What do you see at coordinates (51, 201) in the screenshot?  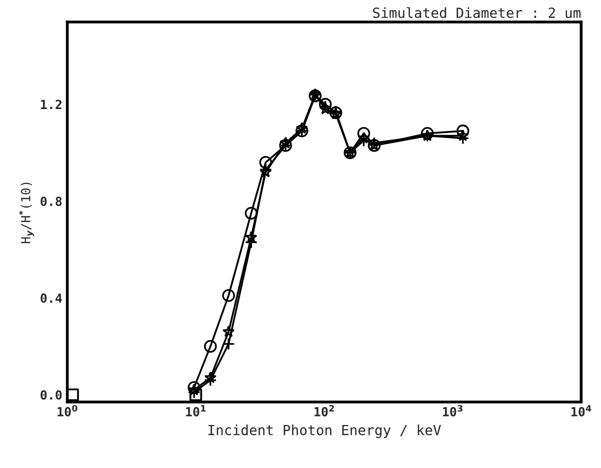 I see `y-tick-label: 0.8` at bounding box center [51, 201].